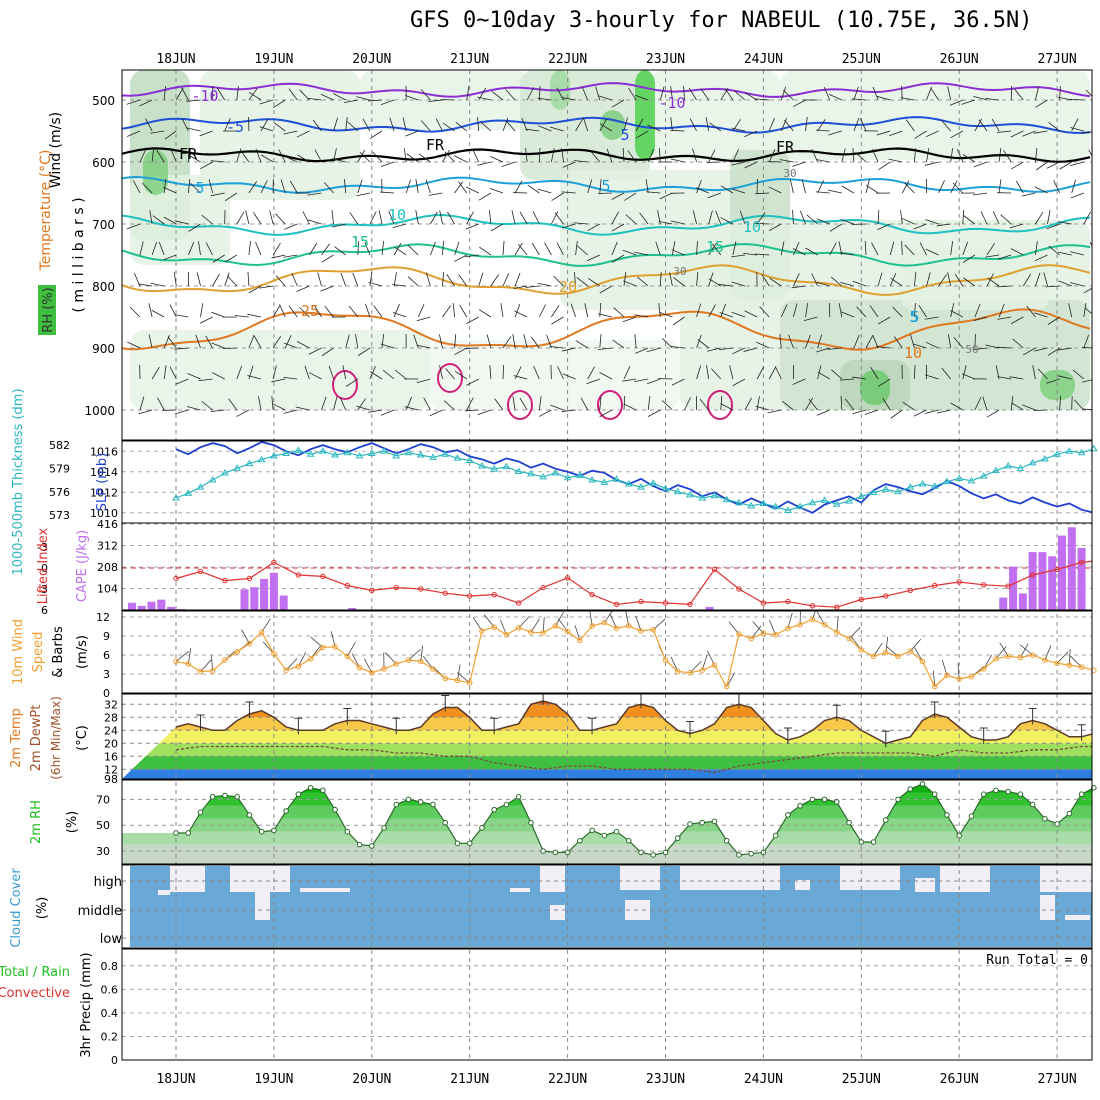  I want to click on contour-label: 50, so click(971, 349).